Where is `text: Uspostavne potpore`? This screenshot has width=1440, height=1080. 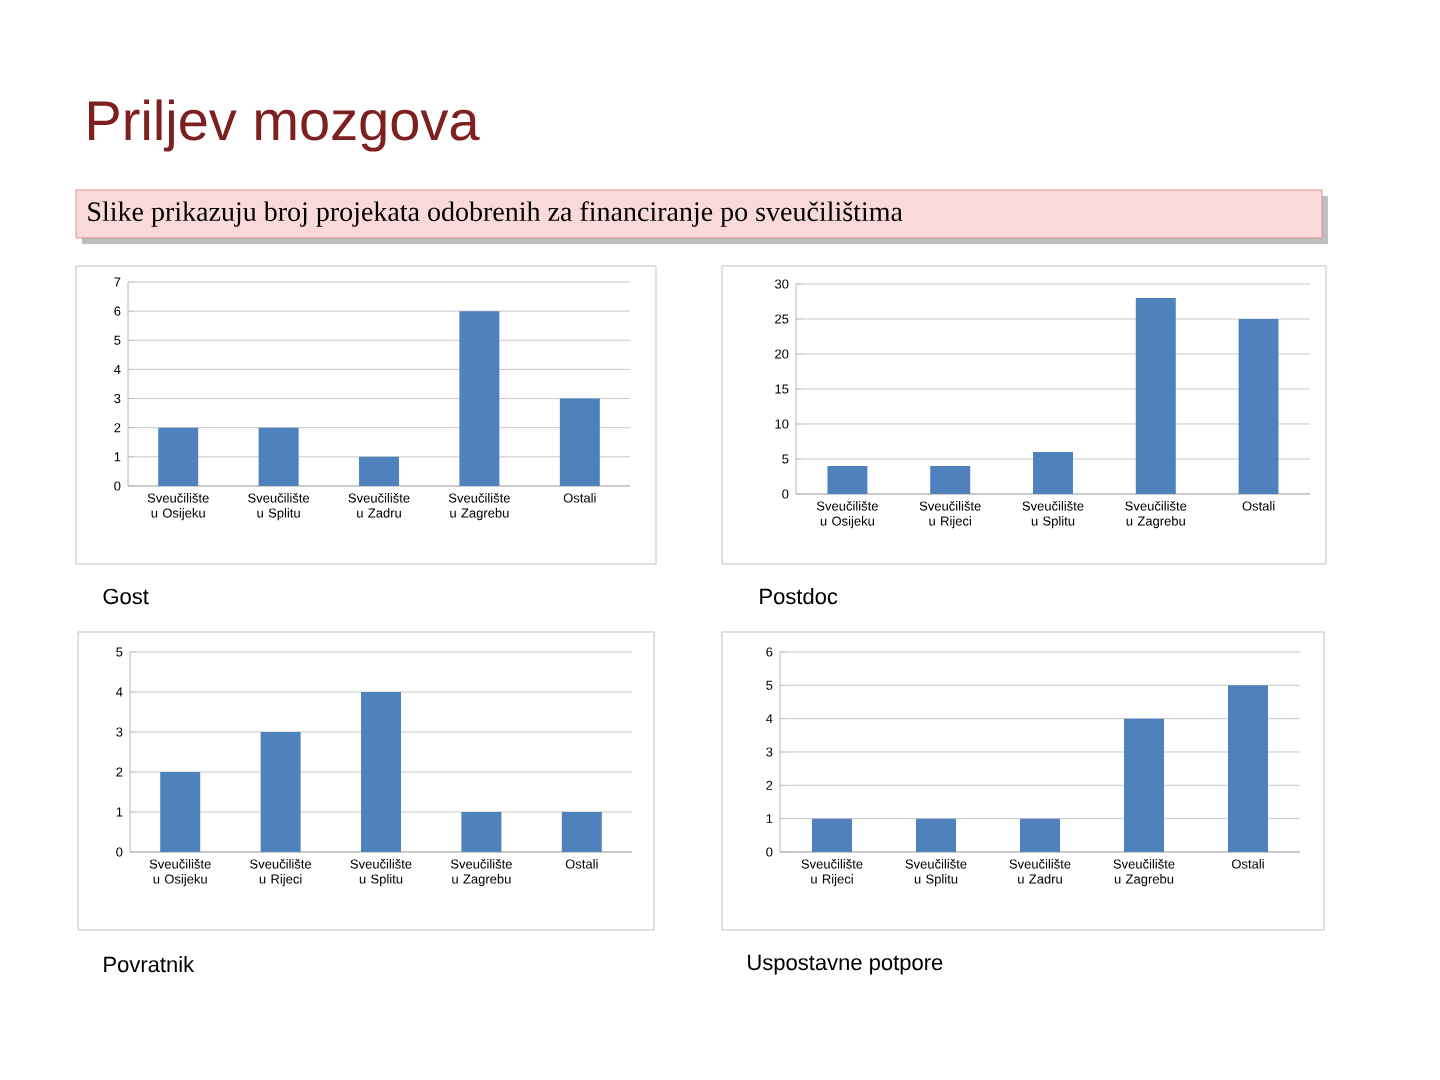 text: Uspostavne potpore is located at coordinates (845, 964).